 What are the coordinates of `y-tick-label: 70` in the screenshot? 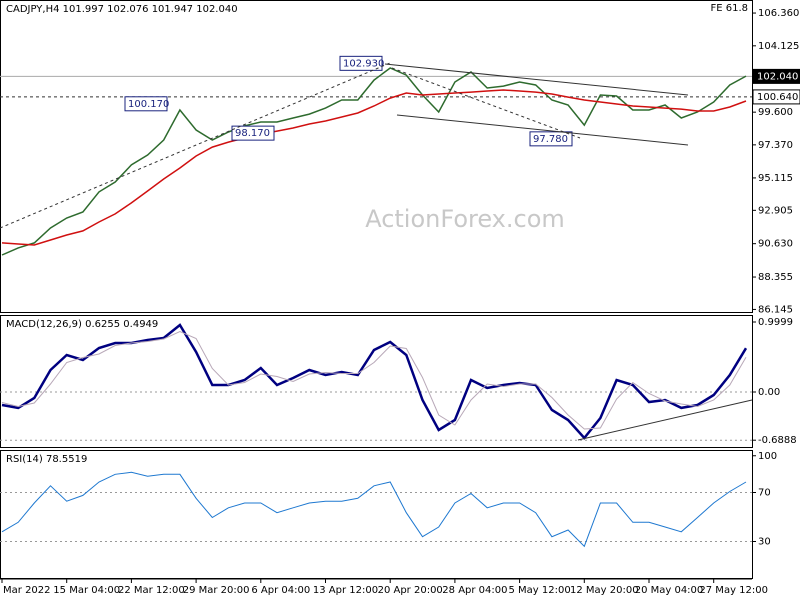 It's located at (764, 493).